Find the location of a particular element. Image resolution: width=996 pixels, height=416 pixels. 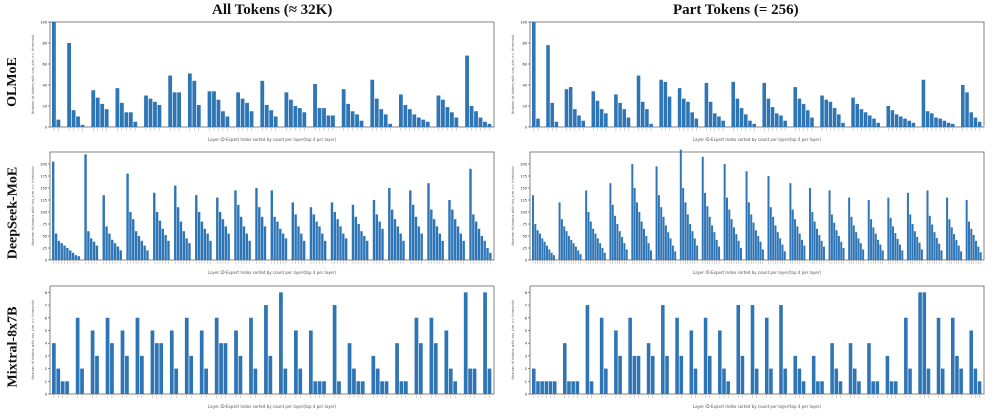

y-tick-label: 7 is located at coordinates (46, 306).